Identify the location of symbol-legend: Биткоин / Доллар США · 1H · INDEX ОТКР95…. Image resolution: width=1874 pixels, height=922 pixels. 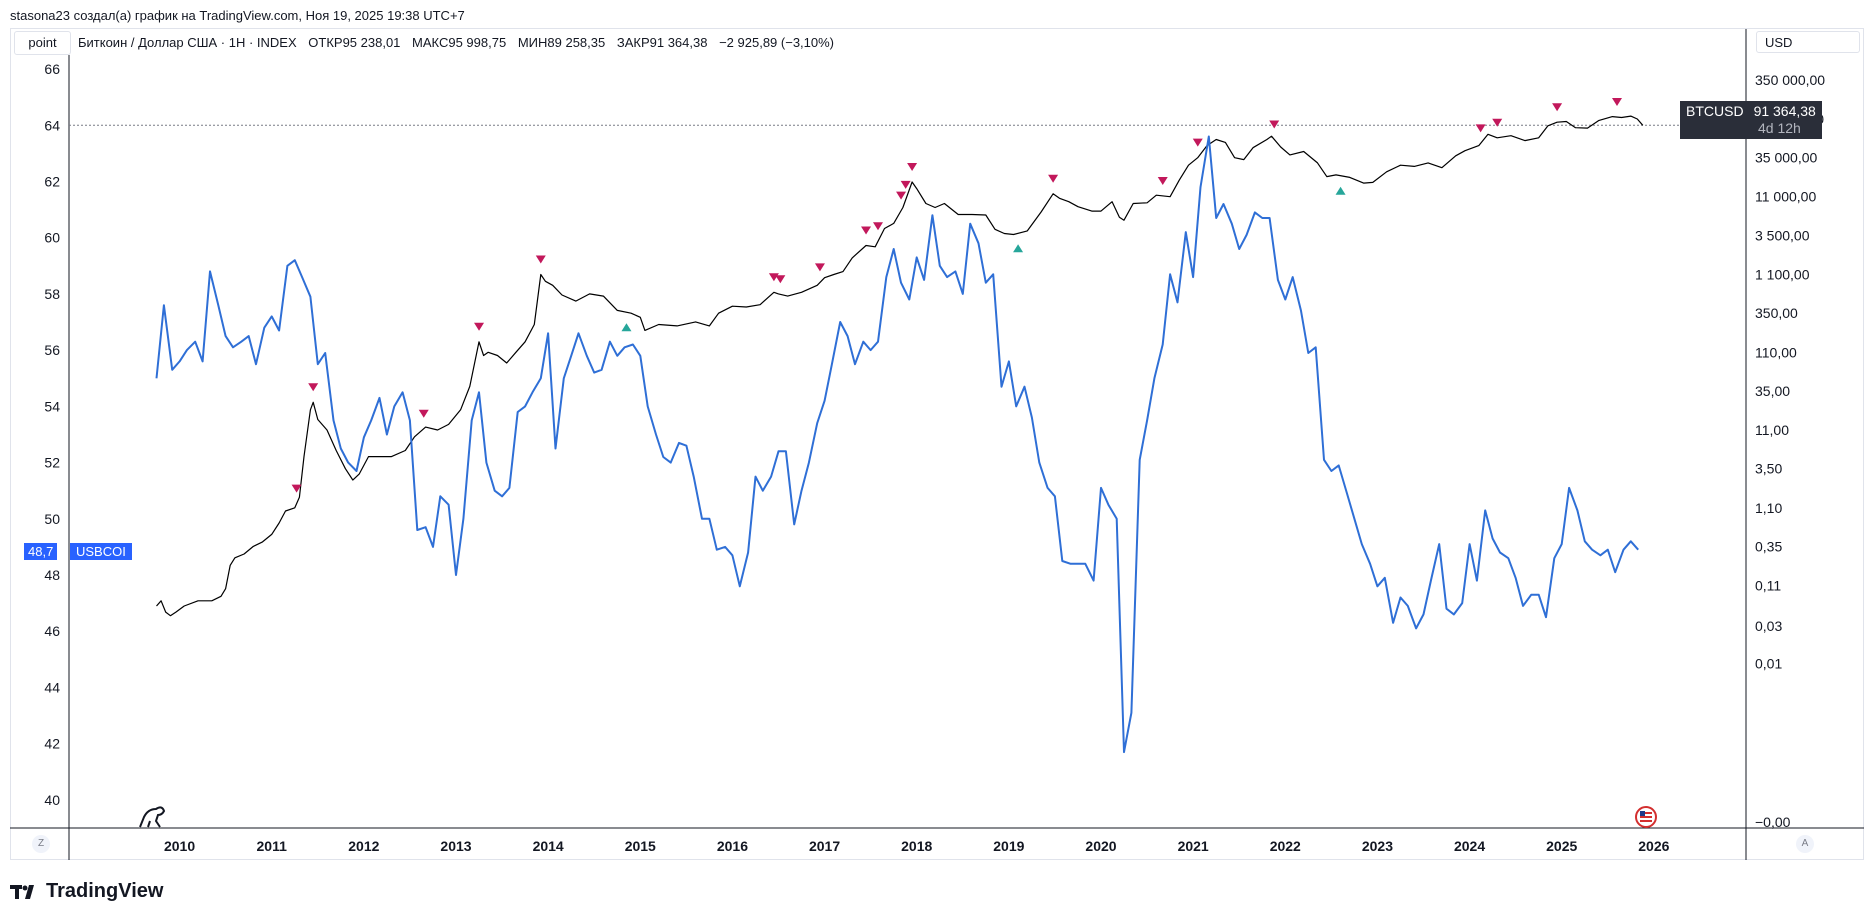
(460, 42).